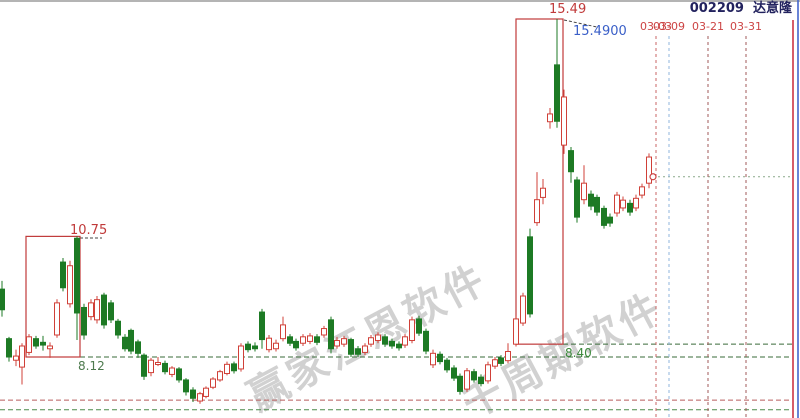  I want to click on box1-top-price-label: 10.75, so click(89, 230).